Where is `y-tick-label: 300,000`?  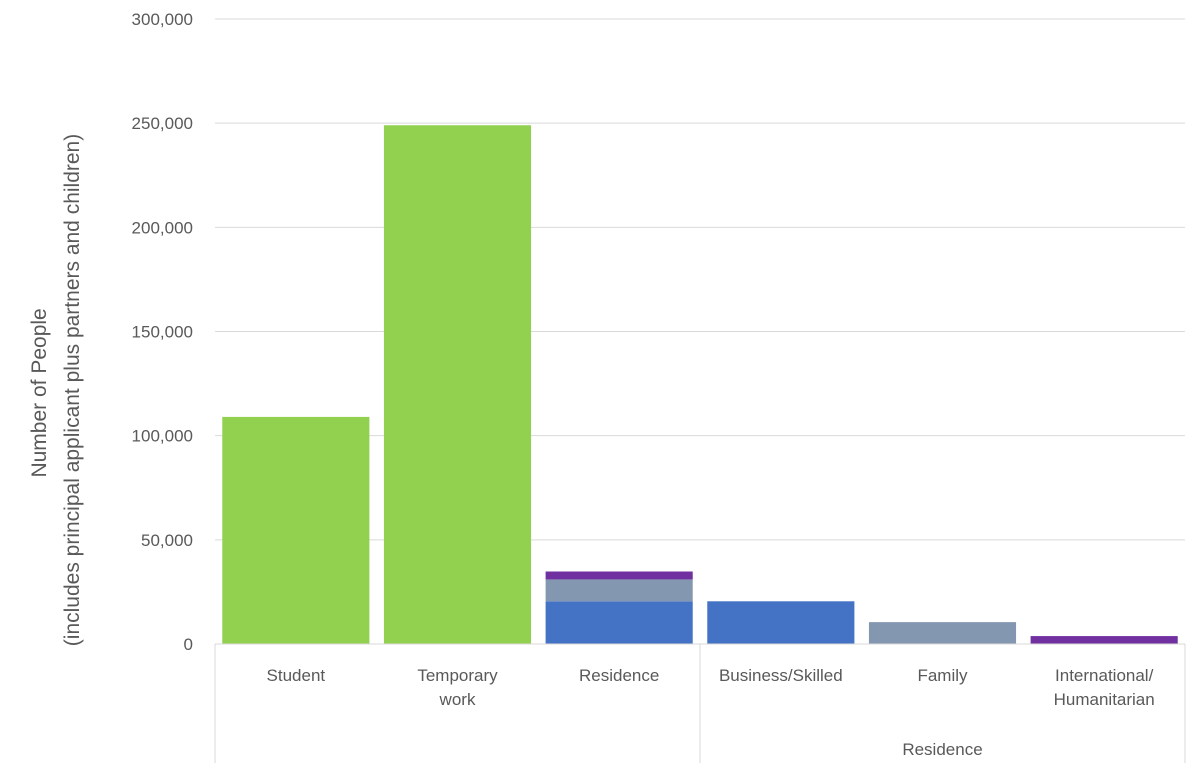 y-tick-label: 300,000 is located at coordinates (162, 19).